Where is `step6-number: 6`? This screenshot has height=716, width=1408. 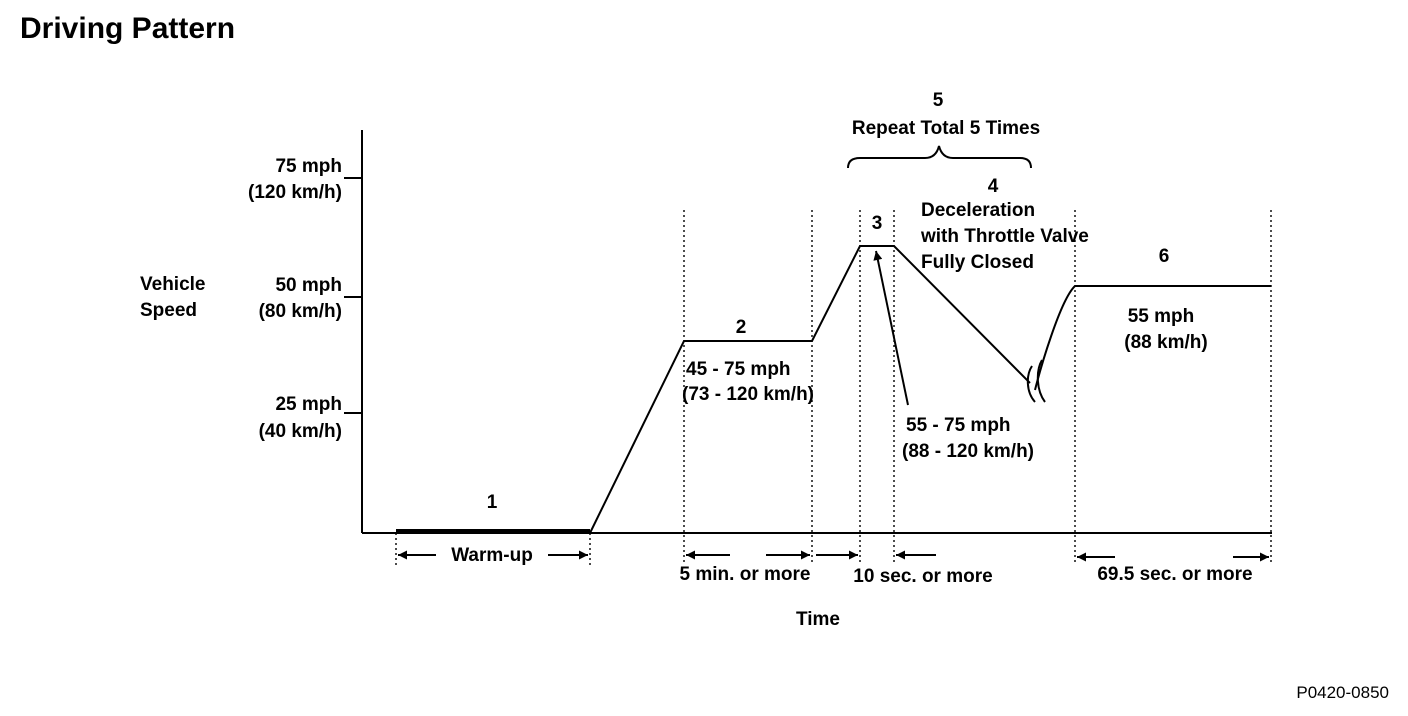
step6-number: 6 is located at coordinates (1164, 256).